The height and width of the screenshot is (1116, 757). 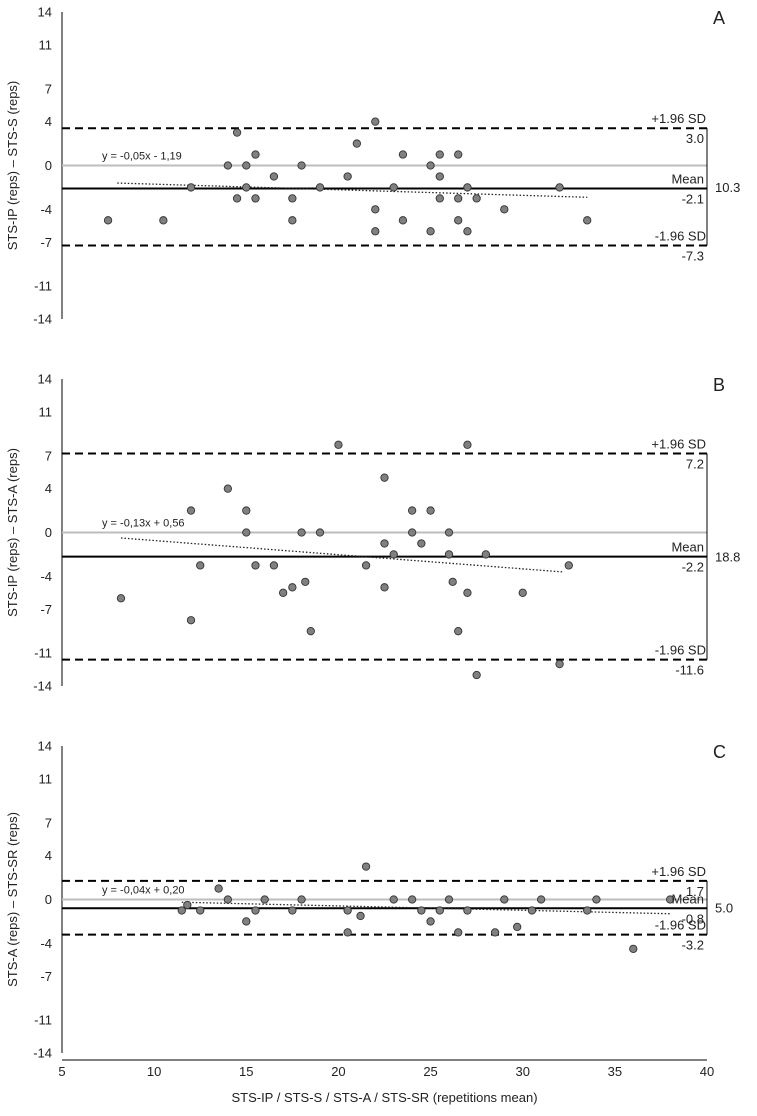 What do you see at coordinates (693, 199) in the screenshot?
I see `mean-value: -2.1` at bounding box center [693, 199].